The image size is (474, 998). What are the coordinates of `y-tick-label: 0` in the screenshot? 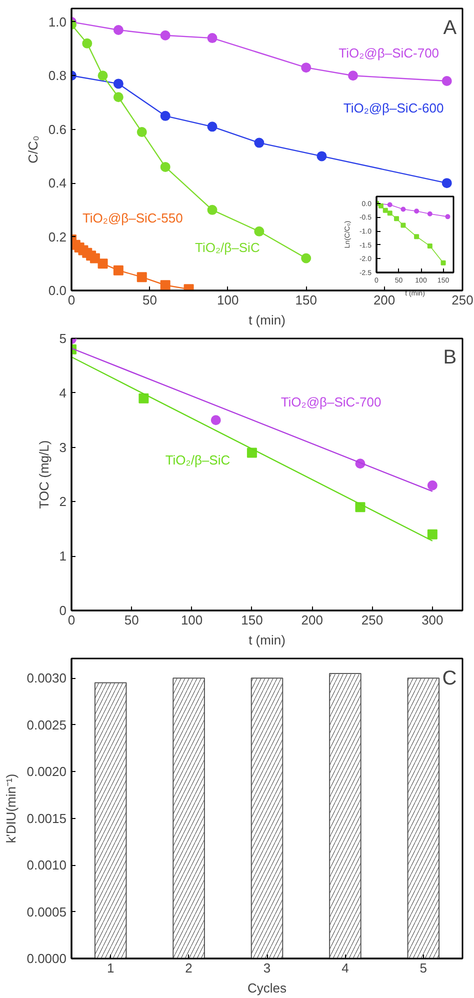 It's located at (63, 610).